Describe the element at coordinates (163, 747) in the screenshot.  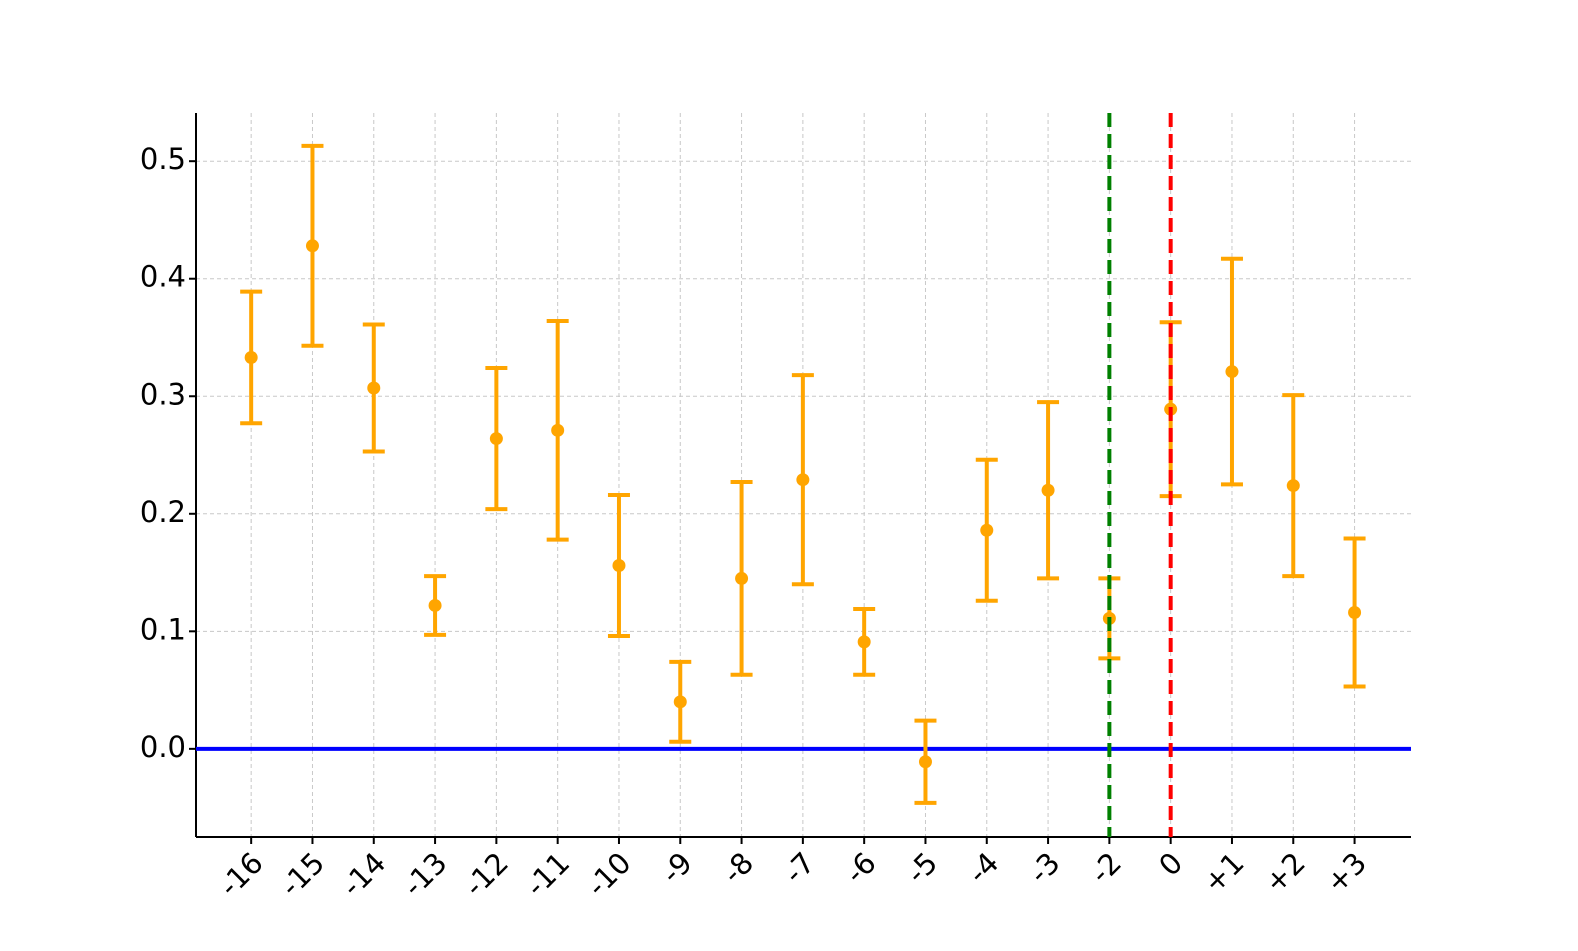
I see `y-tick-label: 0.0` at that location.